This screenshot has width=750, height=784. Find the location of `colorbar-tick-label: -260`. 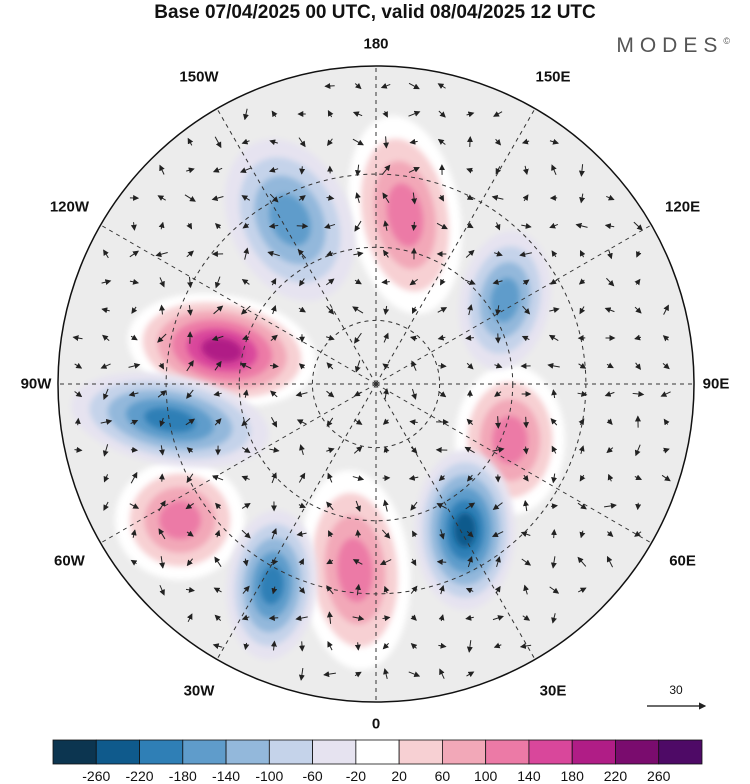

colorbar-tick-label: -260 is located at coordinates (96, 776).